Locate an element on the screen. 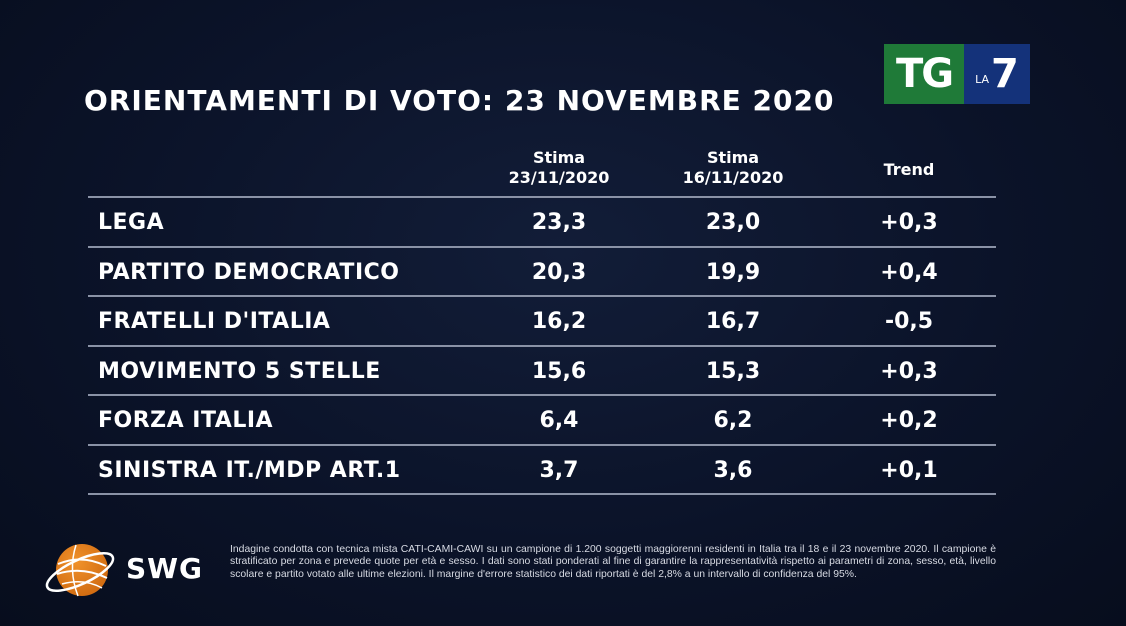  table-row: SINISTRA IT./MDP ART.1 3,7 3,6 +0,1 is located at coordinates (542, 470).